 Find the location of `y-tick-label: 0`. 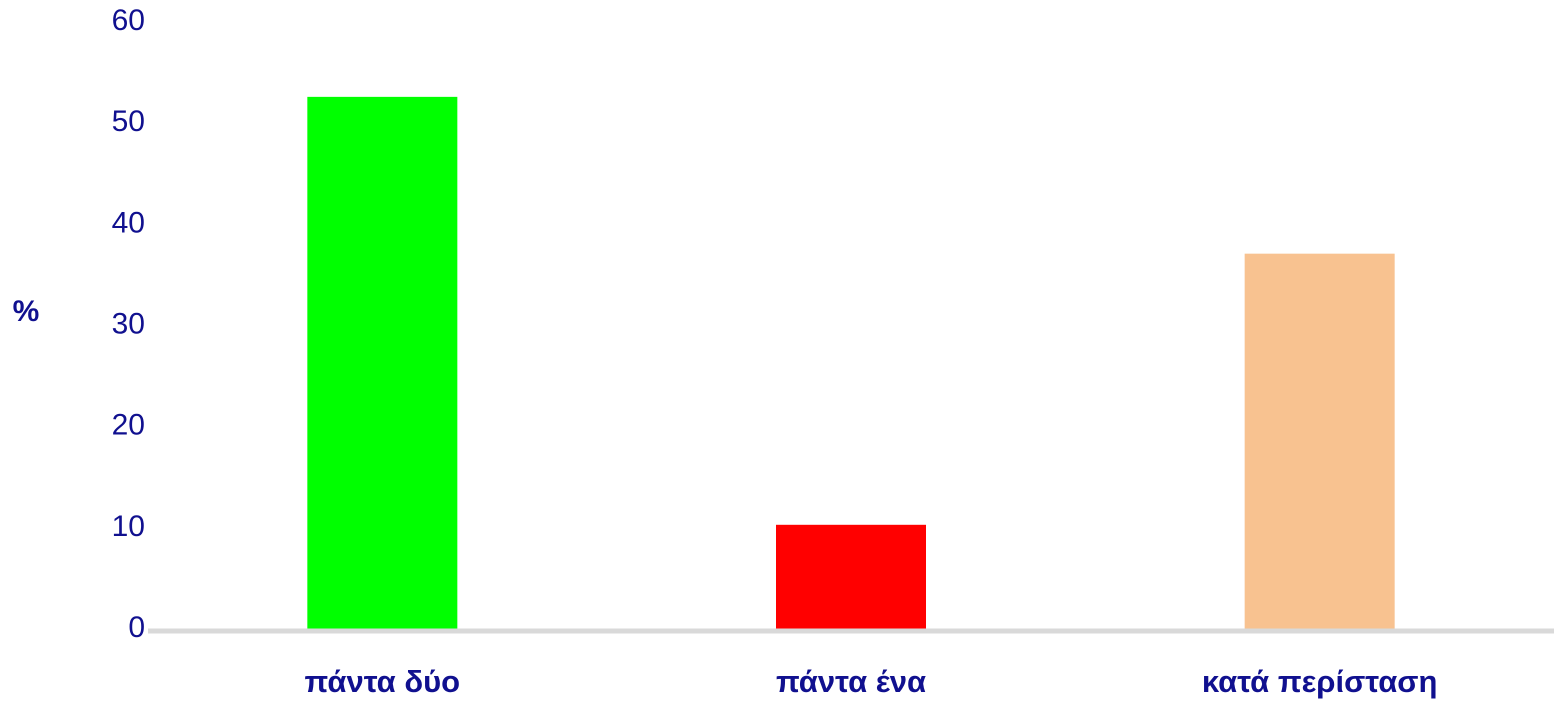

y-tick-label: 0 is located at coordinates (136, 627).